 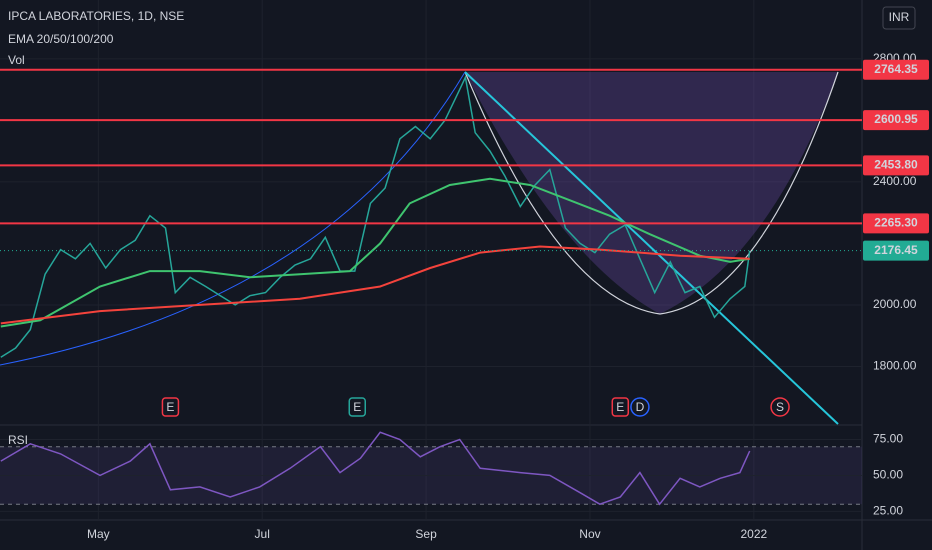 I want to click on y-tick-label: 2400.00, so click(x=895, y=181).